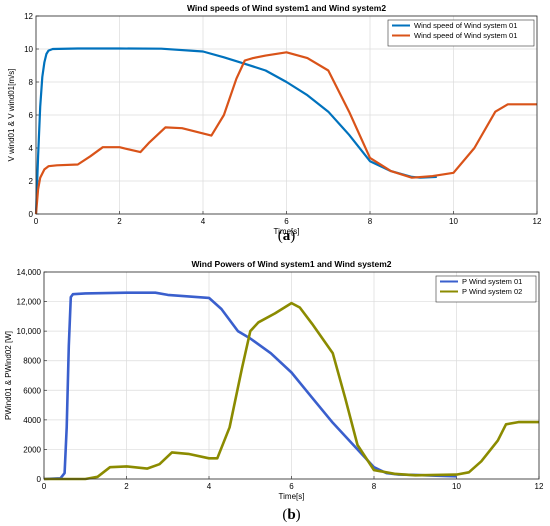 Image resolution: width=550 pixels, height=526 pixels. Describe the element at coordinates (11, 115) in the screenshot. I see `y-axis-label: V wind01 & V wind01[m/s]` at that location.